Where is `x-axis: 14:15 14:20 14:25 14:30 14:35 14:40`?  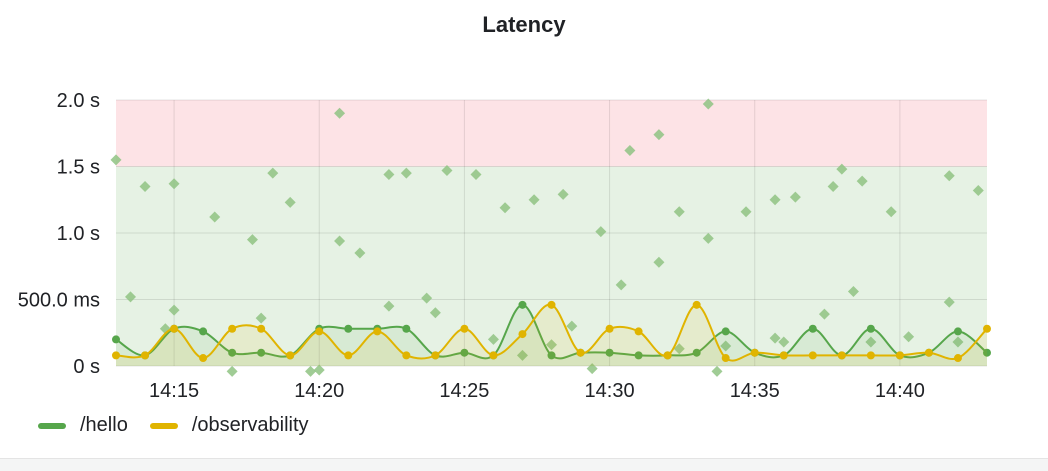 x-axis: 14:15 14:20 14:25 14:30 14:35 14:40 is located at coordinates (537, 391).